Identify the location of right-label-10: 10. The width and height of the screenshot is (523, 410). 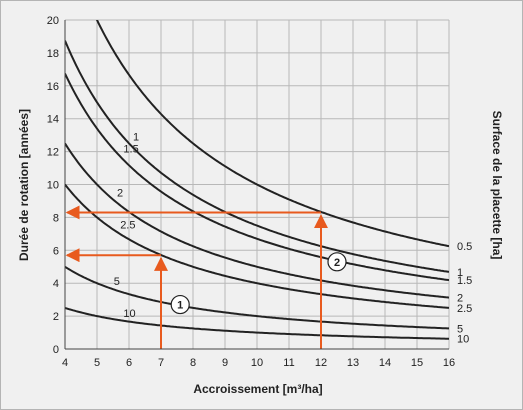
(463, 340).